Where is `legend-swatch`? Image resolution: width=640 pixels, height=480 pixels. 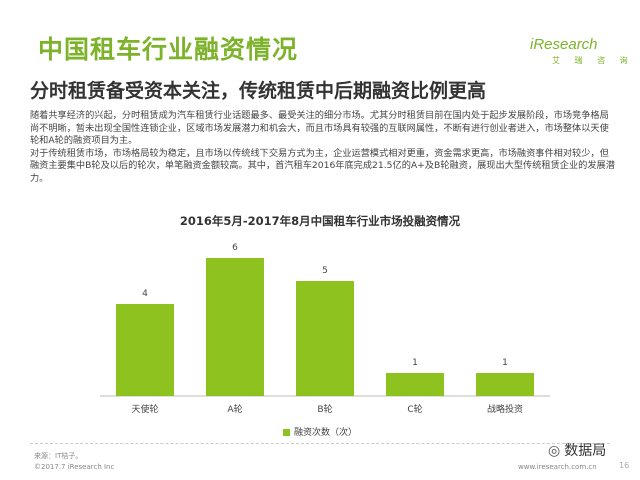 legend-swatch is located at coordinates (286, 432).